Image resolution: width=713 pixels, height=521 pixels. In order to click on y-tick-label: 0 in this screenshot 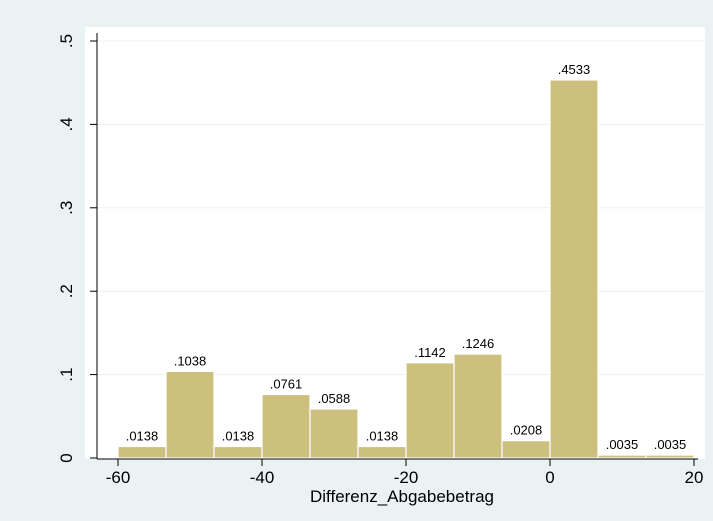, I will do `click(66, 457)`.